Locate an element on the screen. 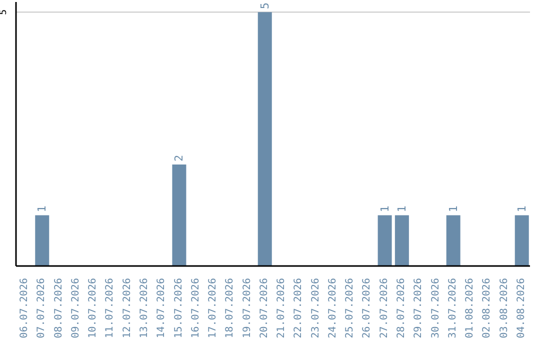 The height and width of the screenshot is (340, 540). x-tick-label: 02.08.2026 is located at coordinates (487, 308).